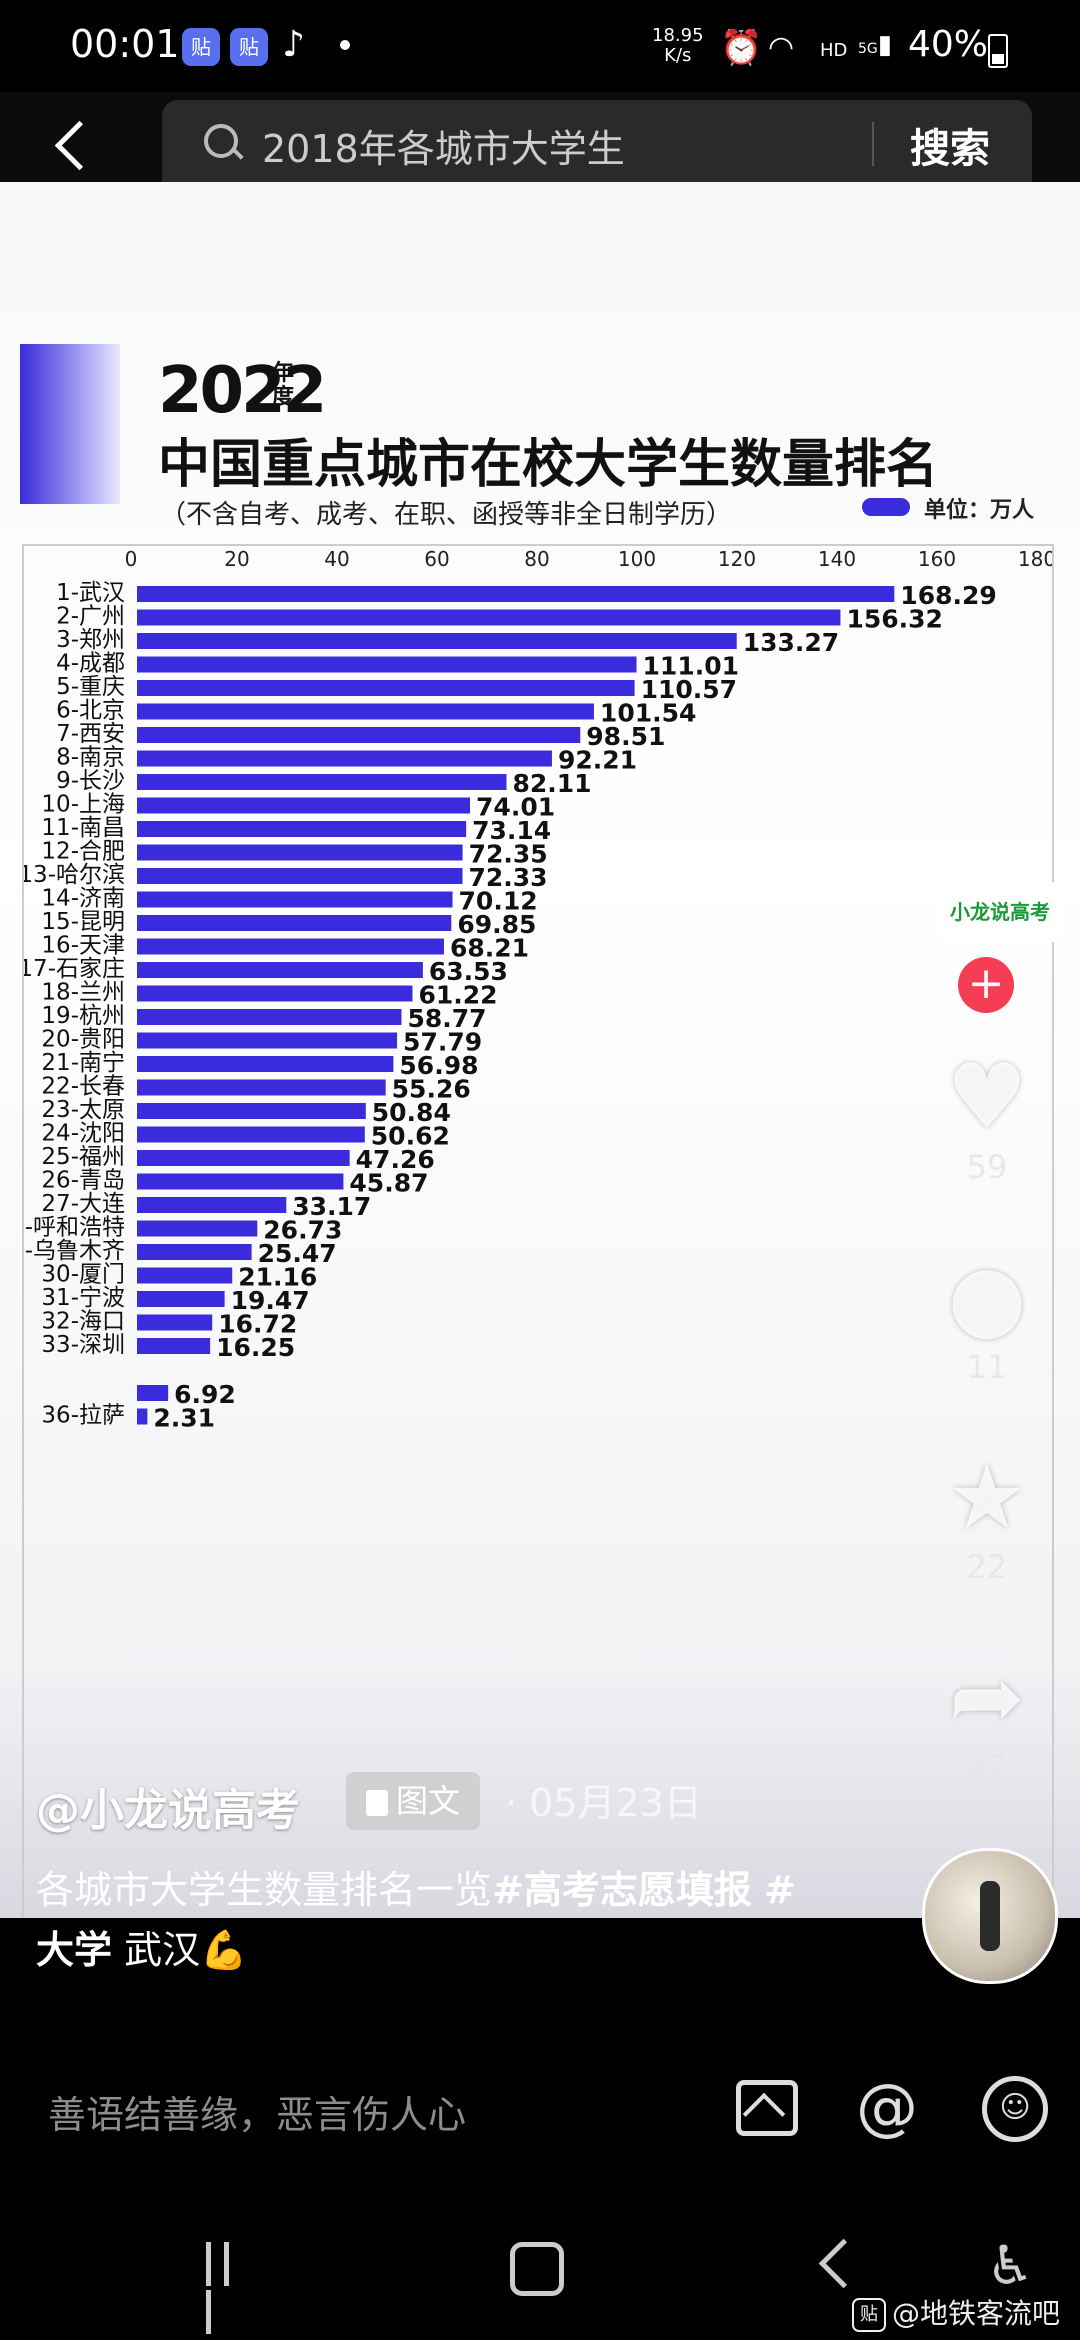  I want to click on data-label: 82.11, so click(551, 783).